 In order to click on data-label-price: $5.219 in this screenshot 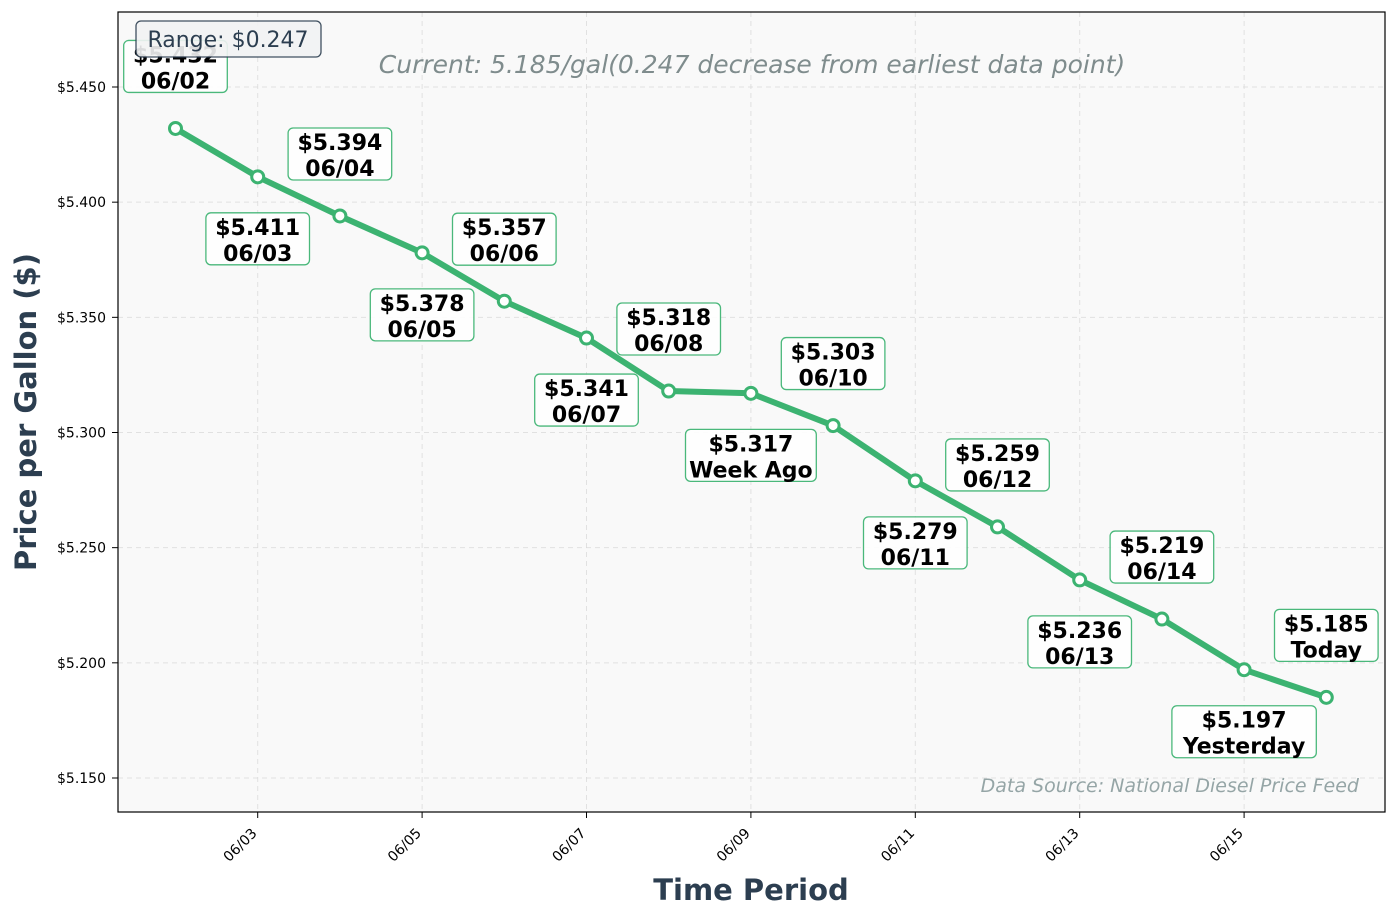, I will do `click(1161, 546)`.